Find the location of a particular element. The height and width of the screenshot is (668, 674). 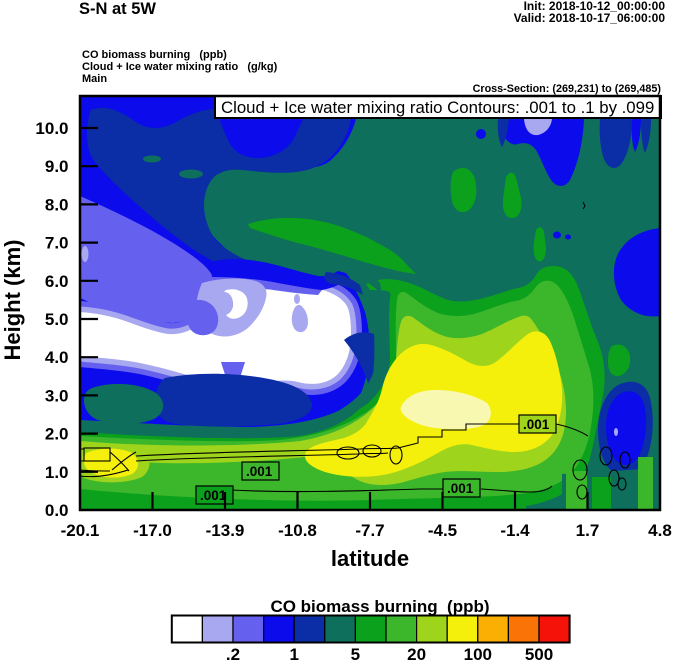

svg-text: 1.0 is located at coordinates (57, 472).